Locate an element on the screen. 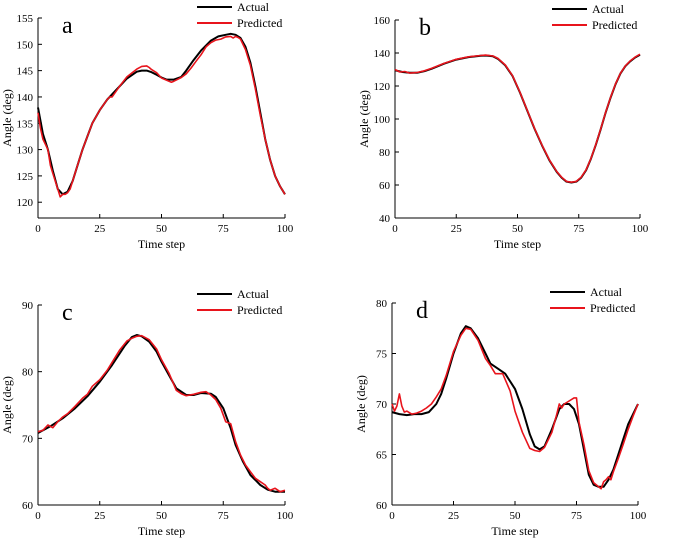 Image resolution: width=685 pixels, height=544 pixels. panel-a-y-tick-label: 150 is located at coordinates (25, 45).